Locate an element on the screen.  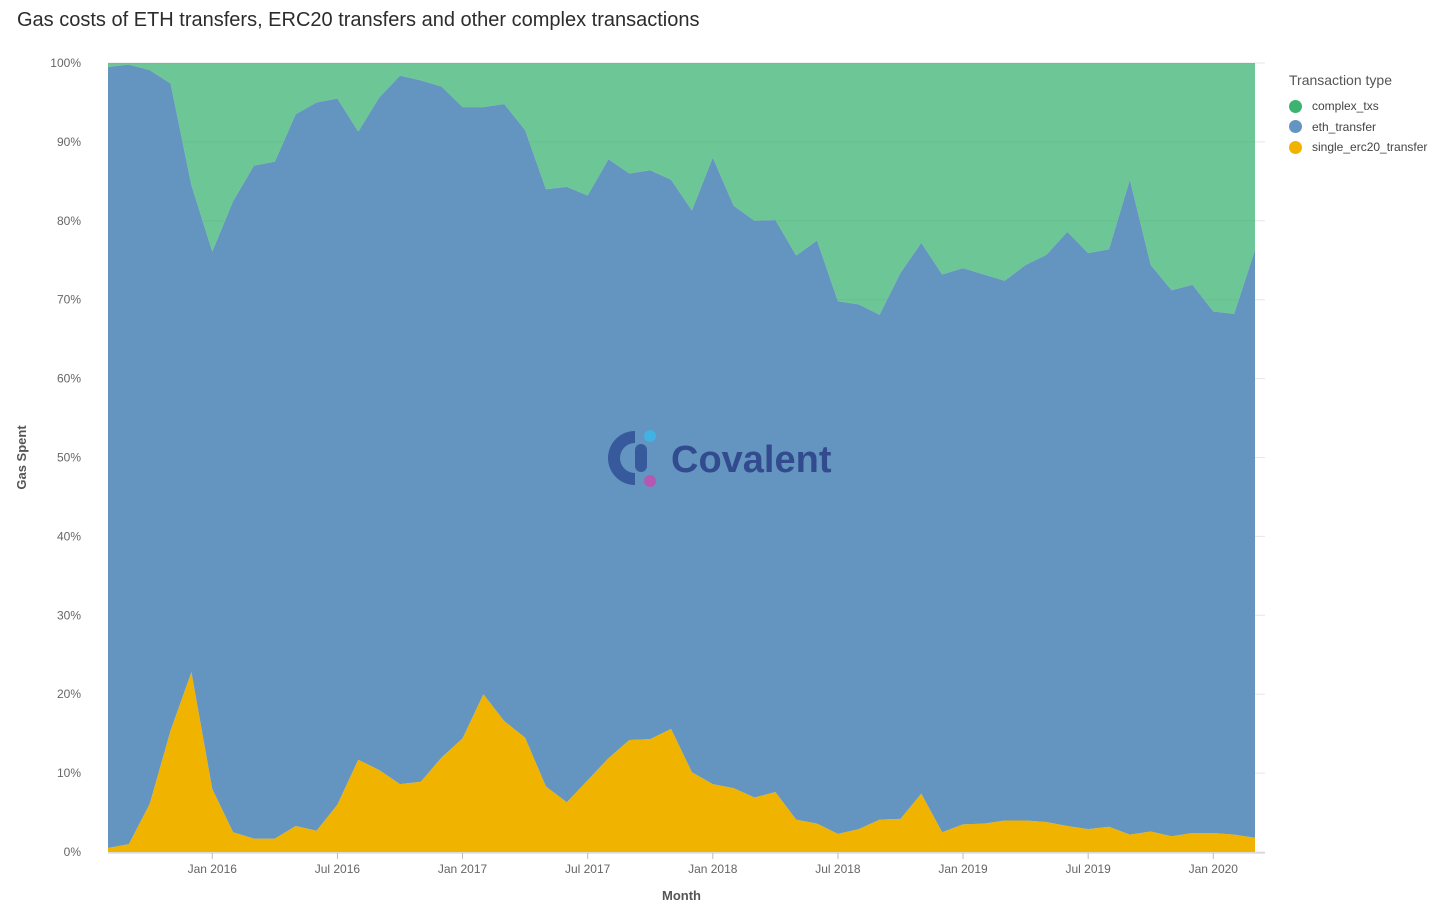
y-tick-label: 0% is located at coordinates (73, 852).